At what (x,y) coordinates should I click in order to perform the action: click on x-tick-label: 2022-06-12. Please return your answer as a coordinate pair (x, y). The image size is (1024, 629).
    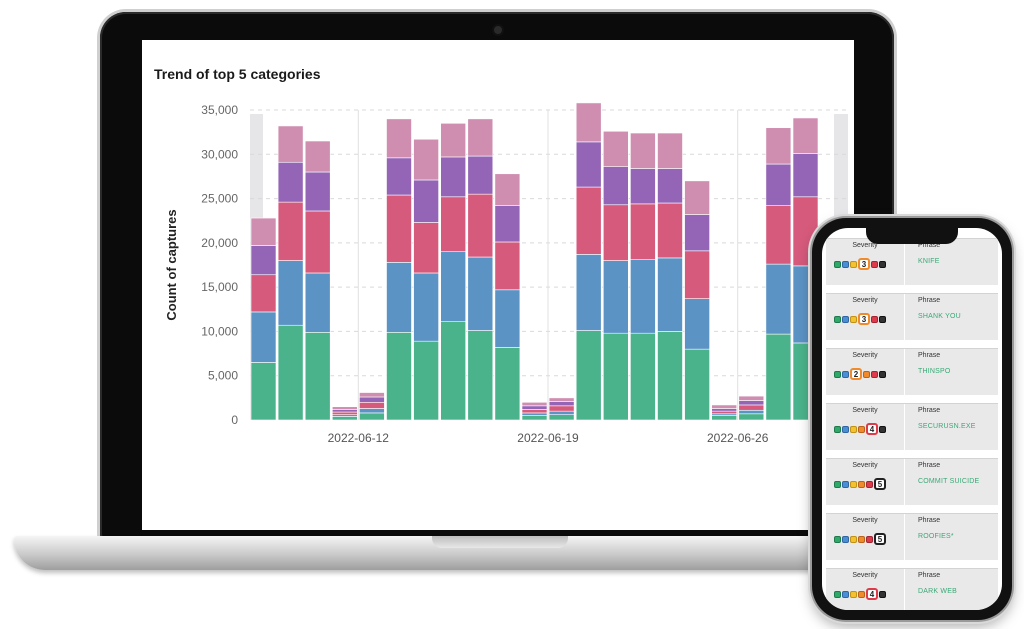
    Looking at the image, I should click on (359, 438).